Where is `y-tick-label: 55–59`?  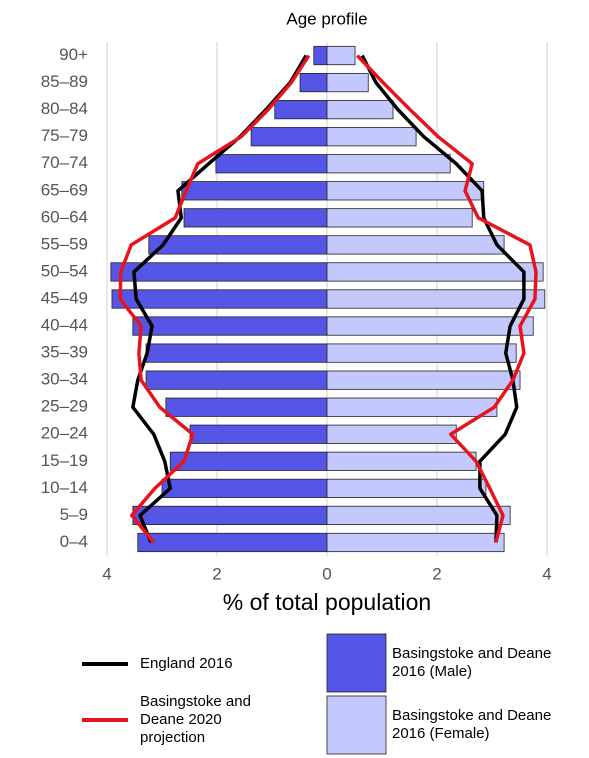
y-tick-label: 55–59 is located at coordinates (64, 243).